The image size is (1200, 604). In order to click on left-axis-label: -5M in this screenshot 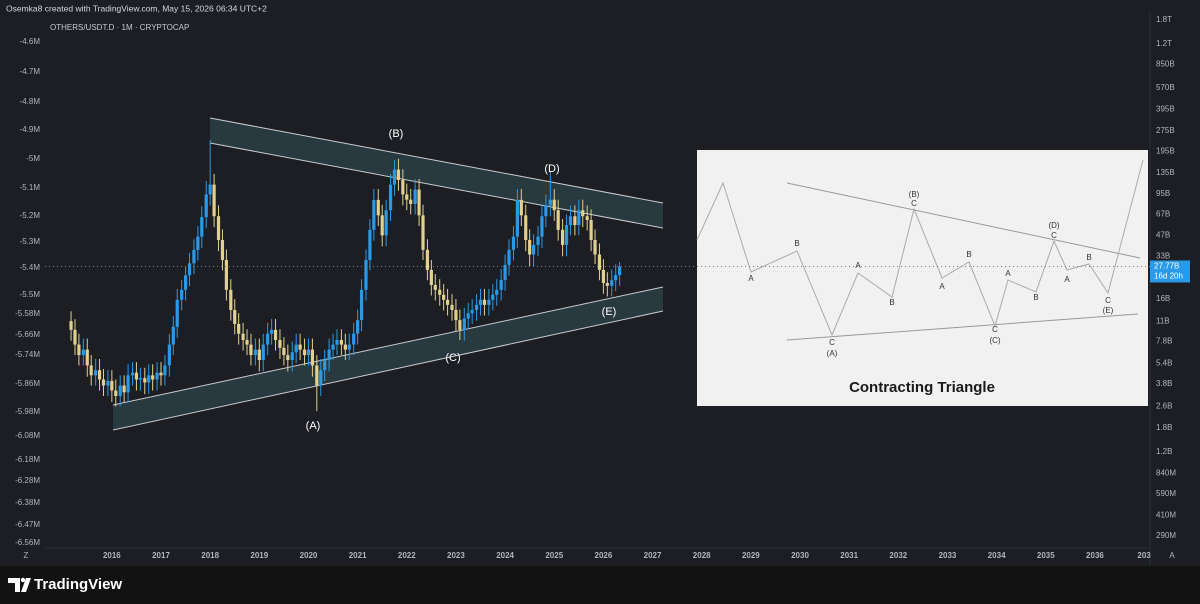, I will do `click(33, 158)`.